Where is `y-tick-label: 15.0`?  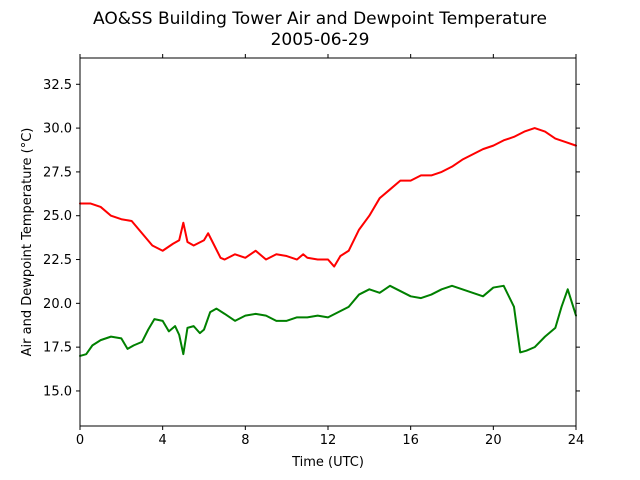 y-tick-label: 15.0 is located at coordinates (57, 391).